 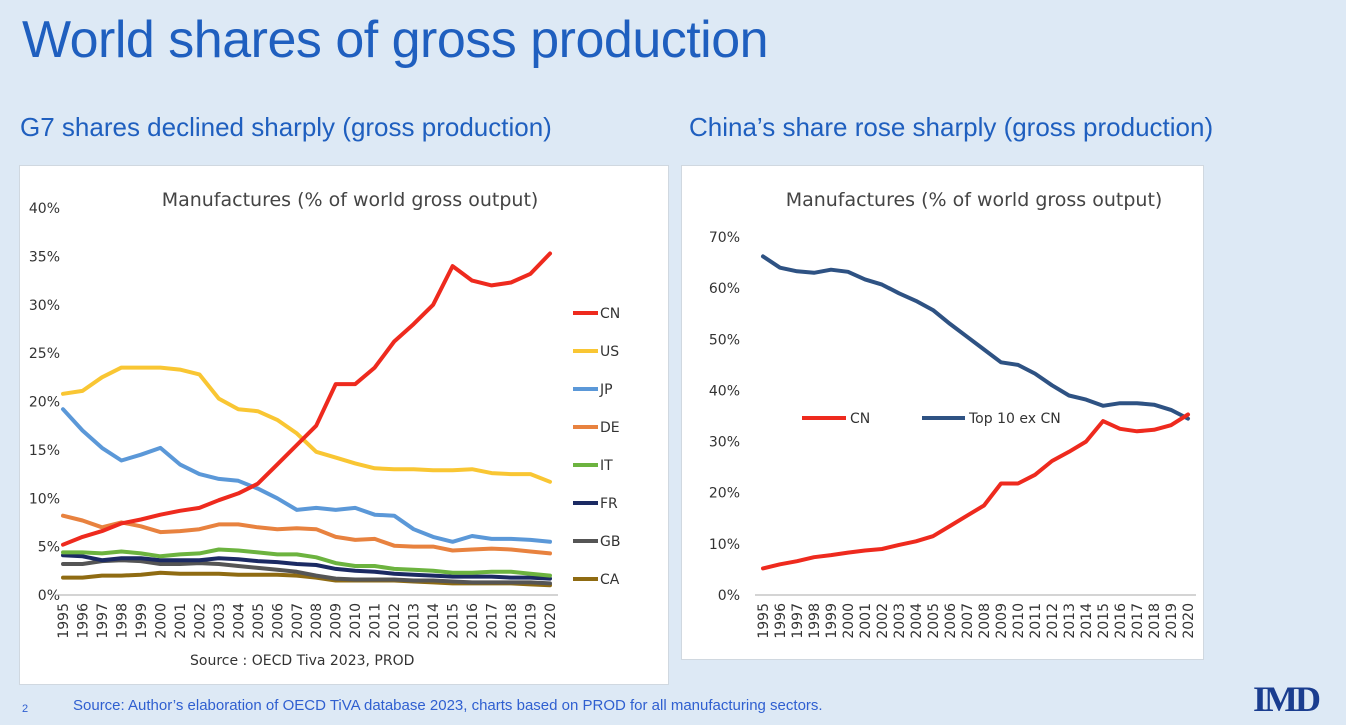 I want to click on legend-label-1: Top 10 ex CN, so click(x=1014, y=419).